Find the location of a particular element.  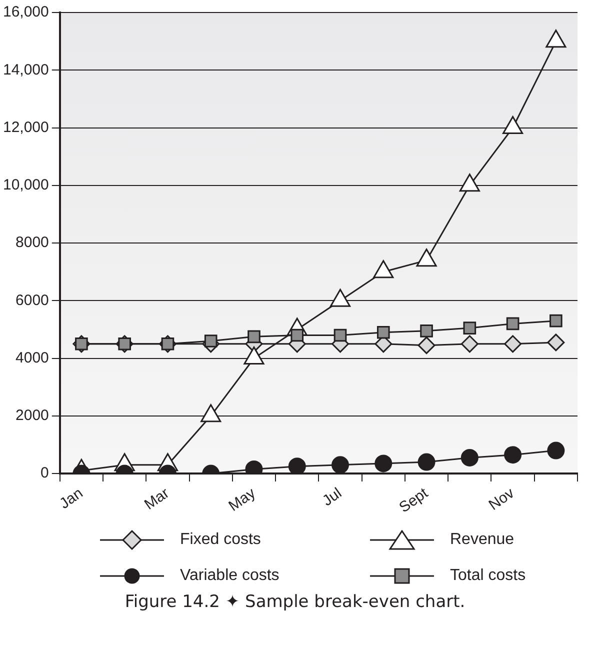

x-tick-label: Nov is located at coordinates (502, 499).